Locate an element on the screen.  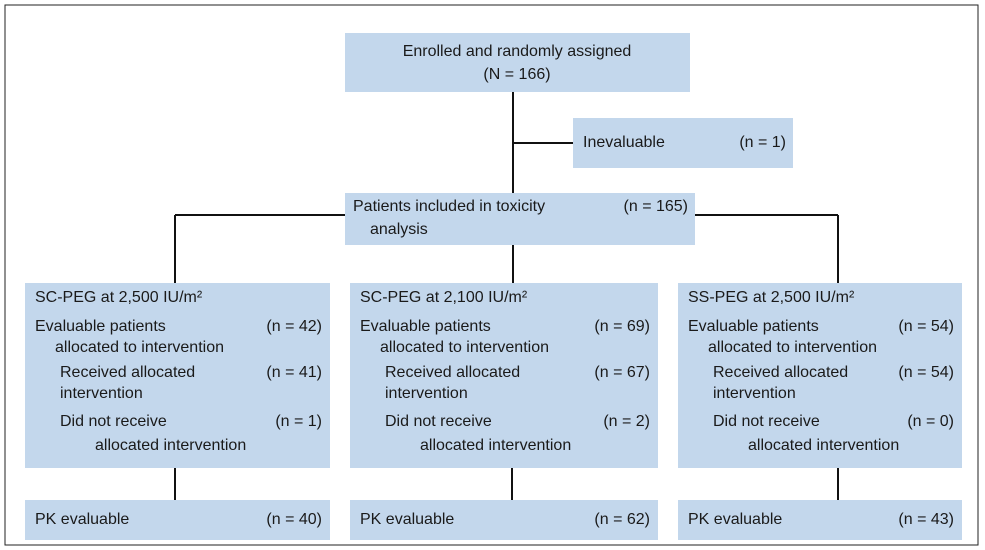
arm-title: SC-PEG at 2,100 IU/m² is located at coordinates (444, 297).